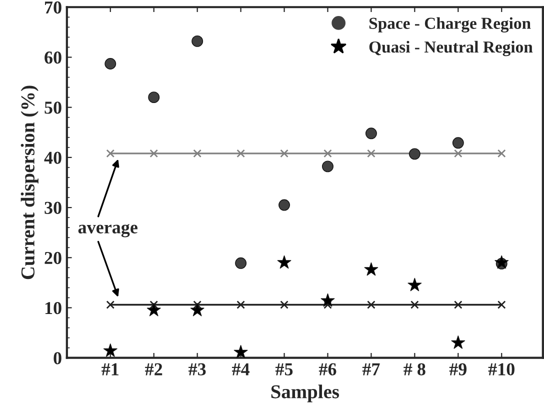 This screenshot has height=420, width=544. I want to click on x-tick-label: #5, so click(284, 369).